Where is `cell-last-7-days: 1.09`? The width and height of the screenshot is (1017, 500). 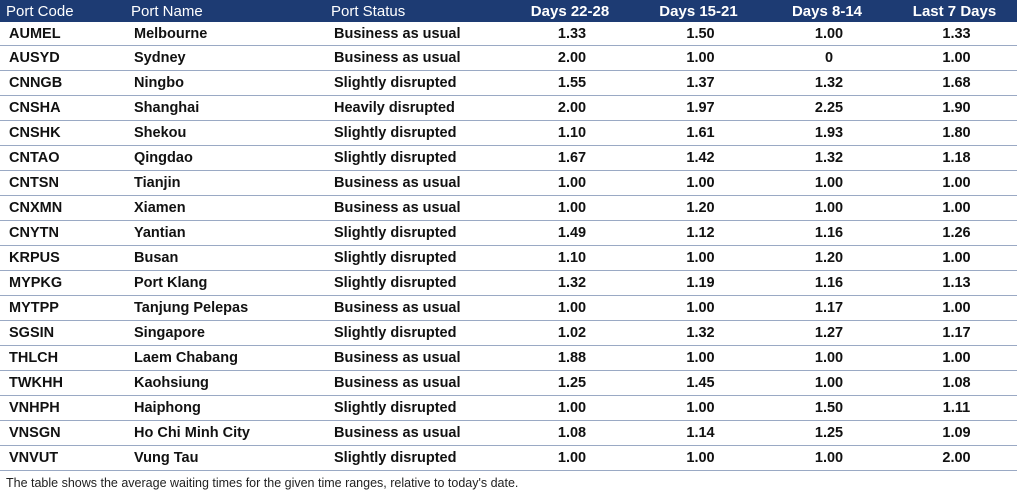 cell-last-7-days: 1.09 is located at coordinates (954, 433).